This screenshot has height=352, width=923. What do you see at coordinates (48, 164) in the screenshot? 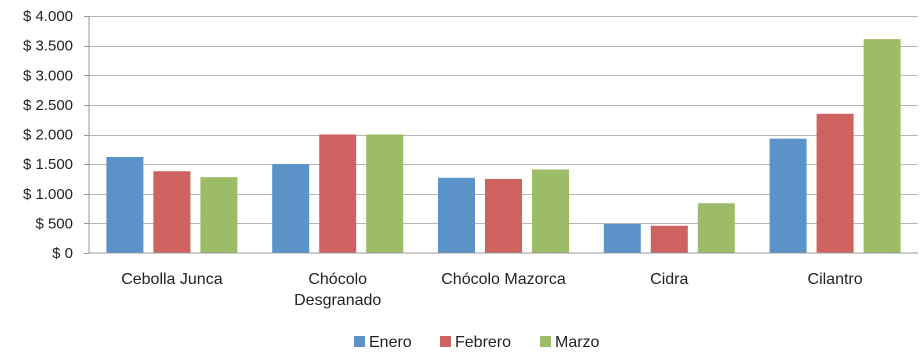
I see `y-tick-label: $ 1.500` at bounding box center [48, 164].